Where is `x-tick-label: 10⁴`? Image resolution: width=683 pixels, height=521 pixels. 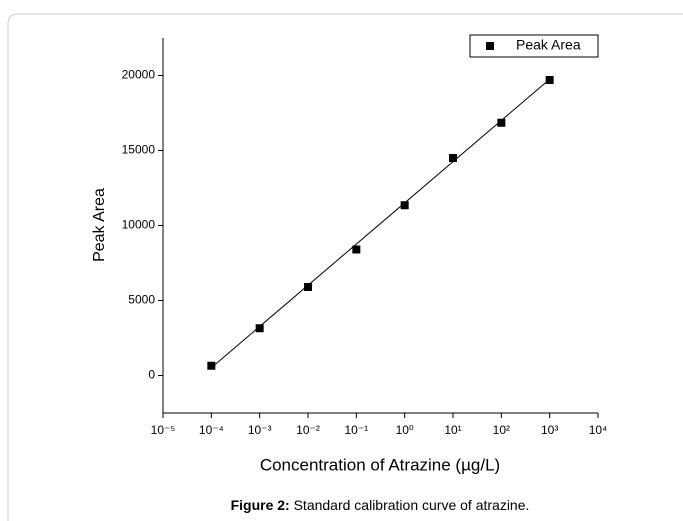 x-tick-label: 10⁴ is located at coordinates (598, 430).